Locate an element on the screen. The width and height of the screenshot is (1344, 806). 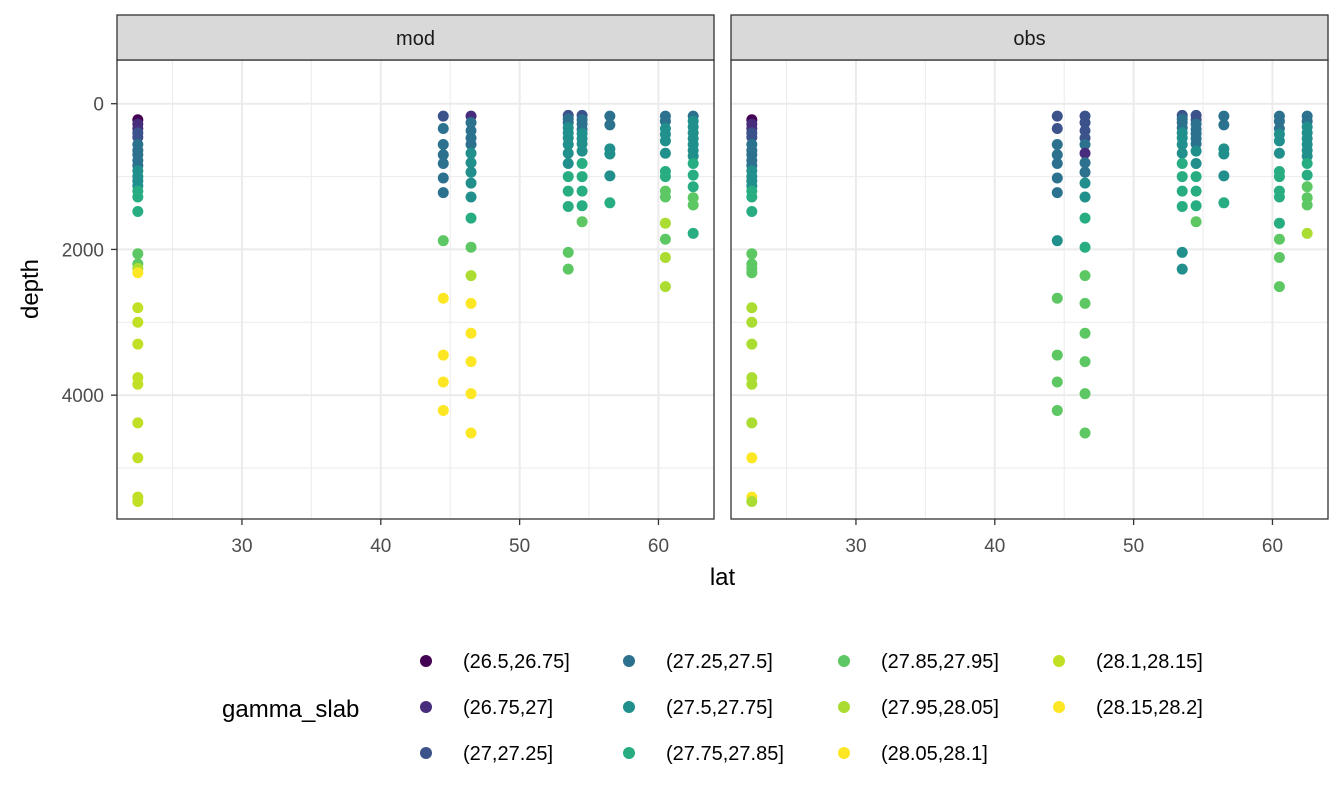
legend-key-label: (28.15,28.2] is located at coordinates (1149, 708).